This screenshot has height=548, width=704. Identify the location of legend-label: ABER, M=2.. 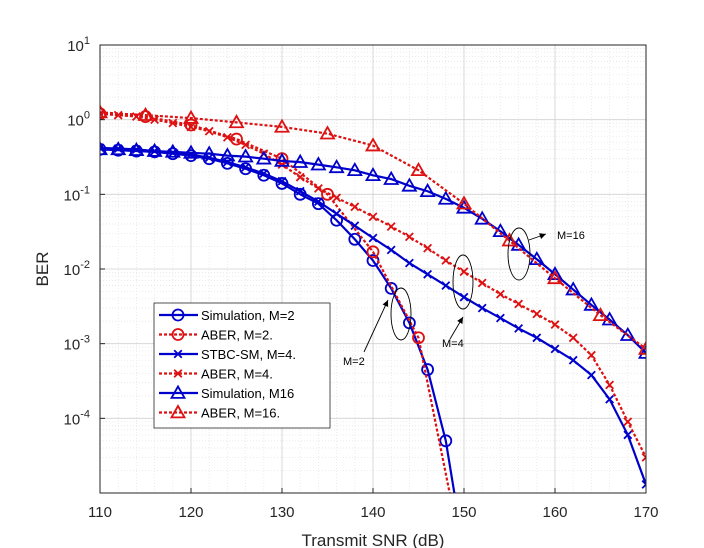
(237, 335).